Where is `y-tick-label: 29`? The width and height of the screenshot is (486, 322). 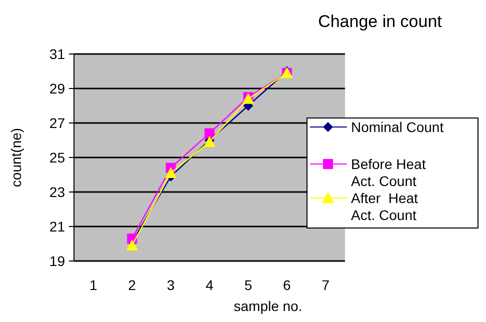 y-tick-label: 29 is located at coordinates (57, 88).